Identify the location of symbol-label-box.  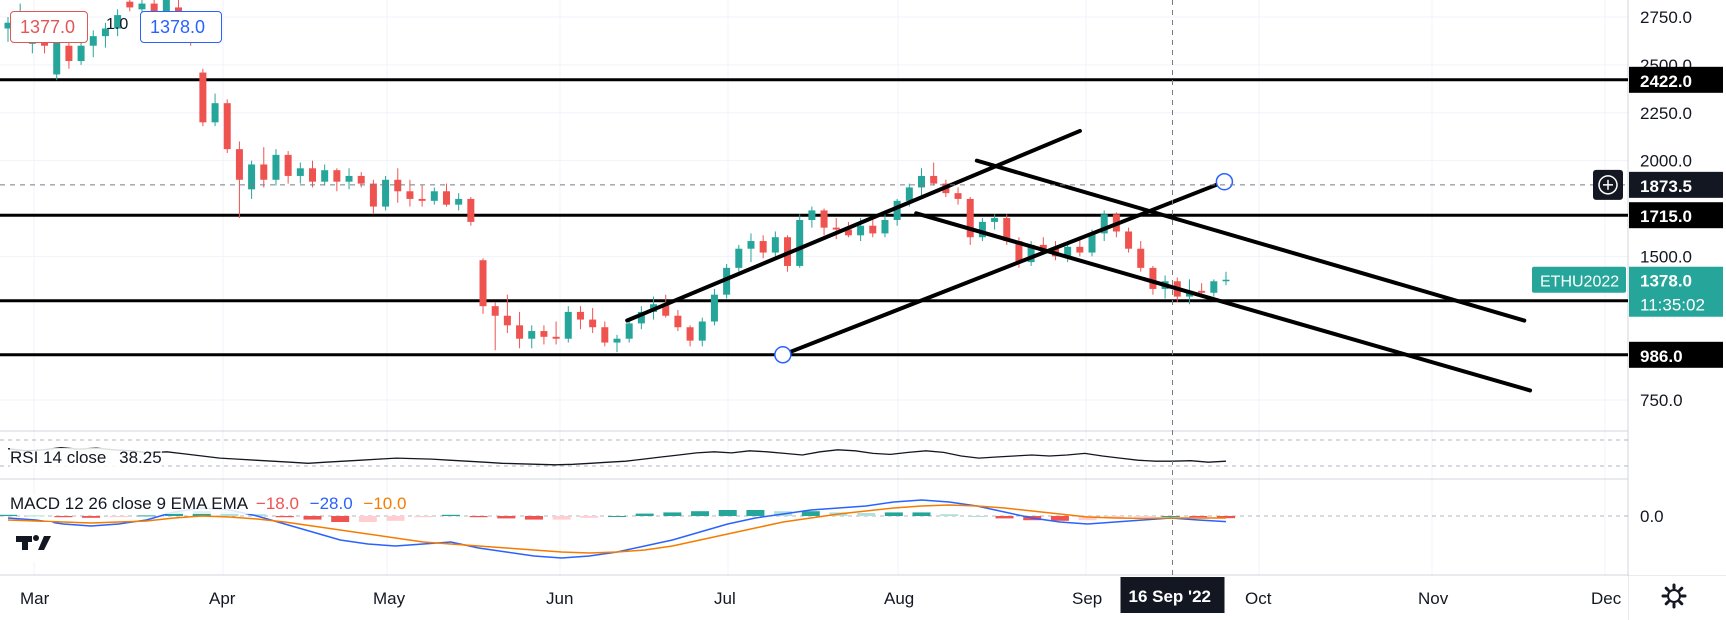
(1579, 279).